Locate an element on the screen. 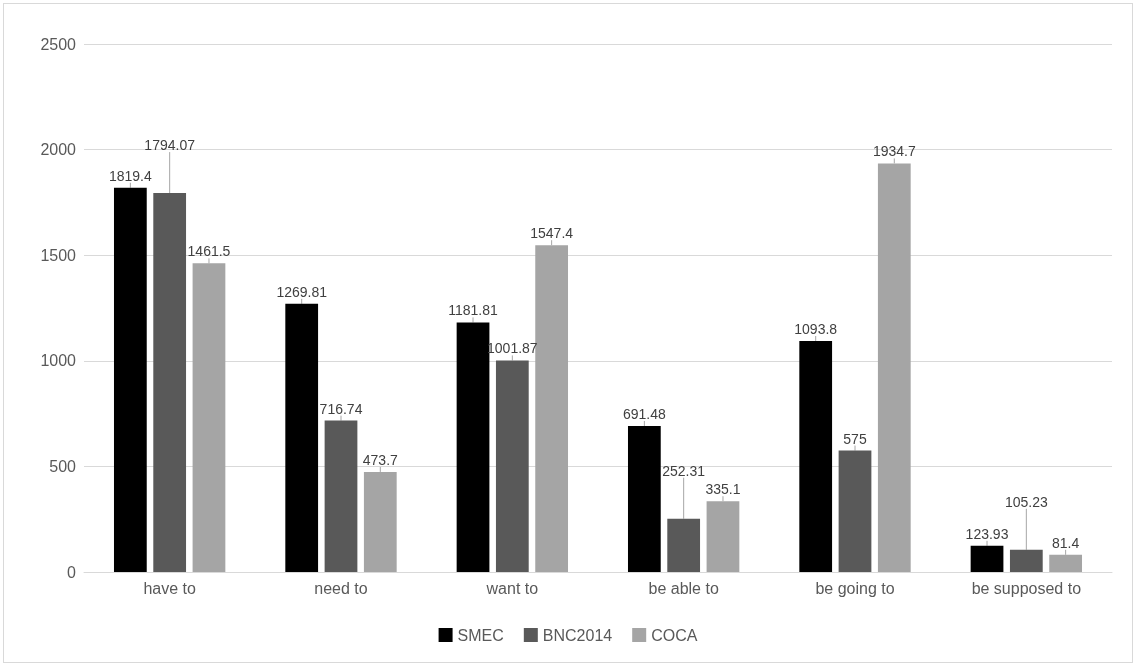  legend-label: BNC2014 is located at coordinates (577, 635).